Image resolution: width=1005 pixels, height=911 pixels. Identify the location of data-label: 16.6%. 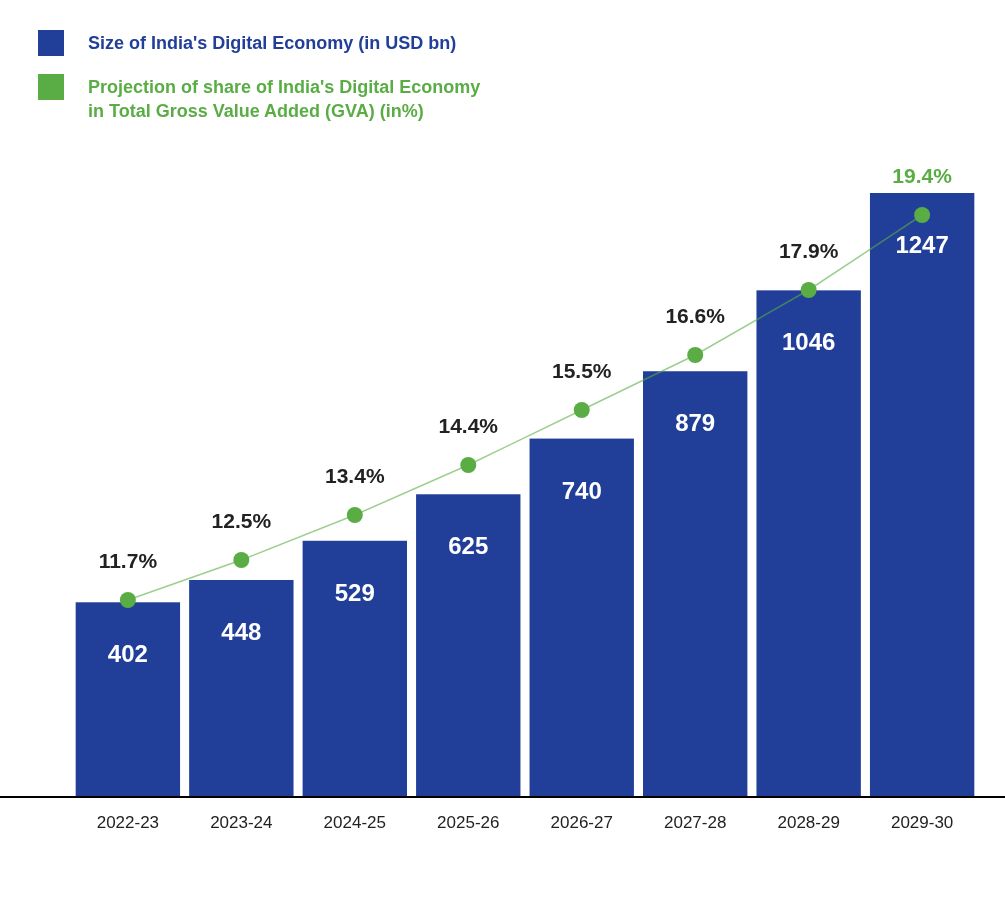
(695, 315).